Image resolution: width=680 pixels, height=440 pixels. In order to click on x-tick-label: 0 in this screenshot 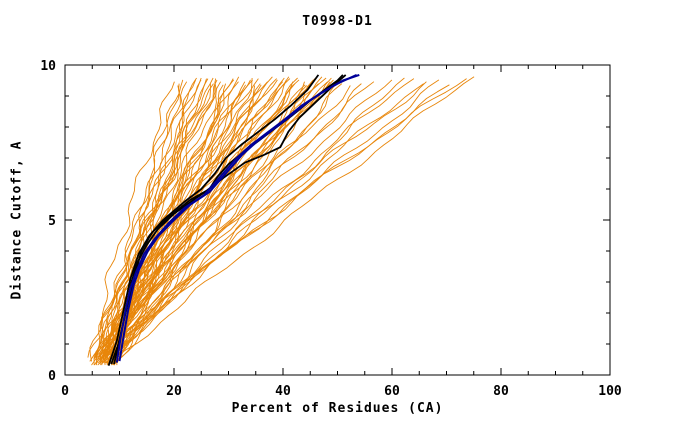, I will do `click(65, 391)`.